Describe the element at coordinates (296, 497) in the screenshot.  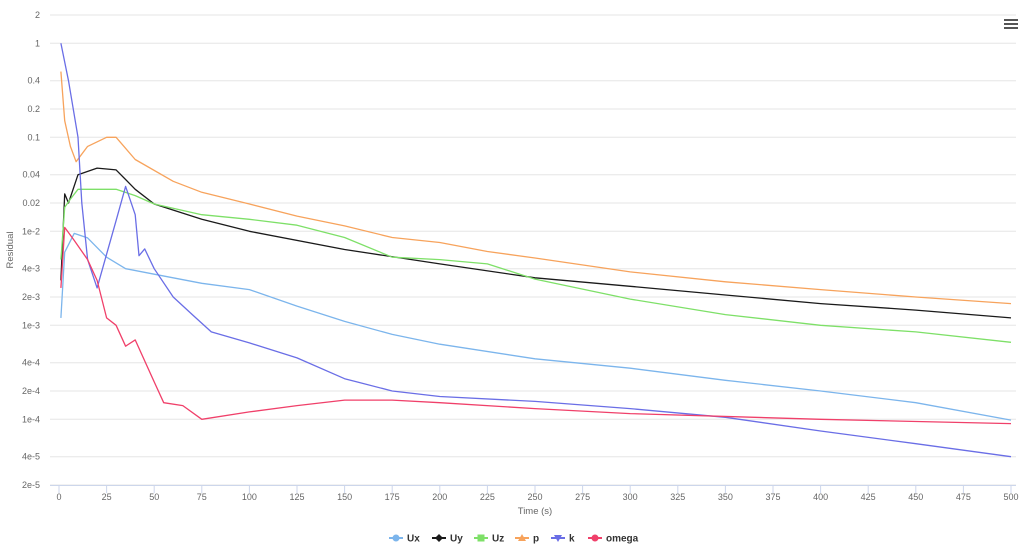
I see `x-tick-label: 125` at that location.